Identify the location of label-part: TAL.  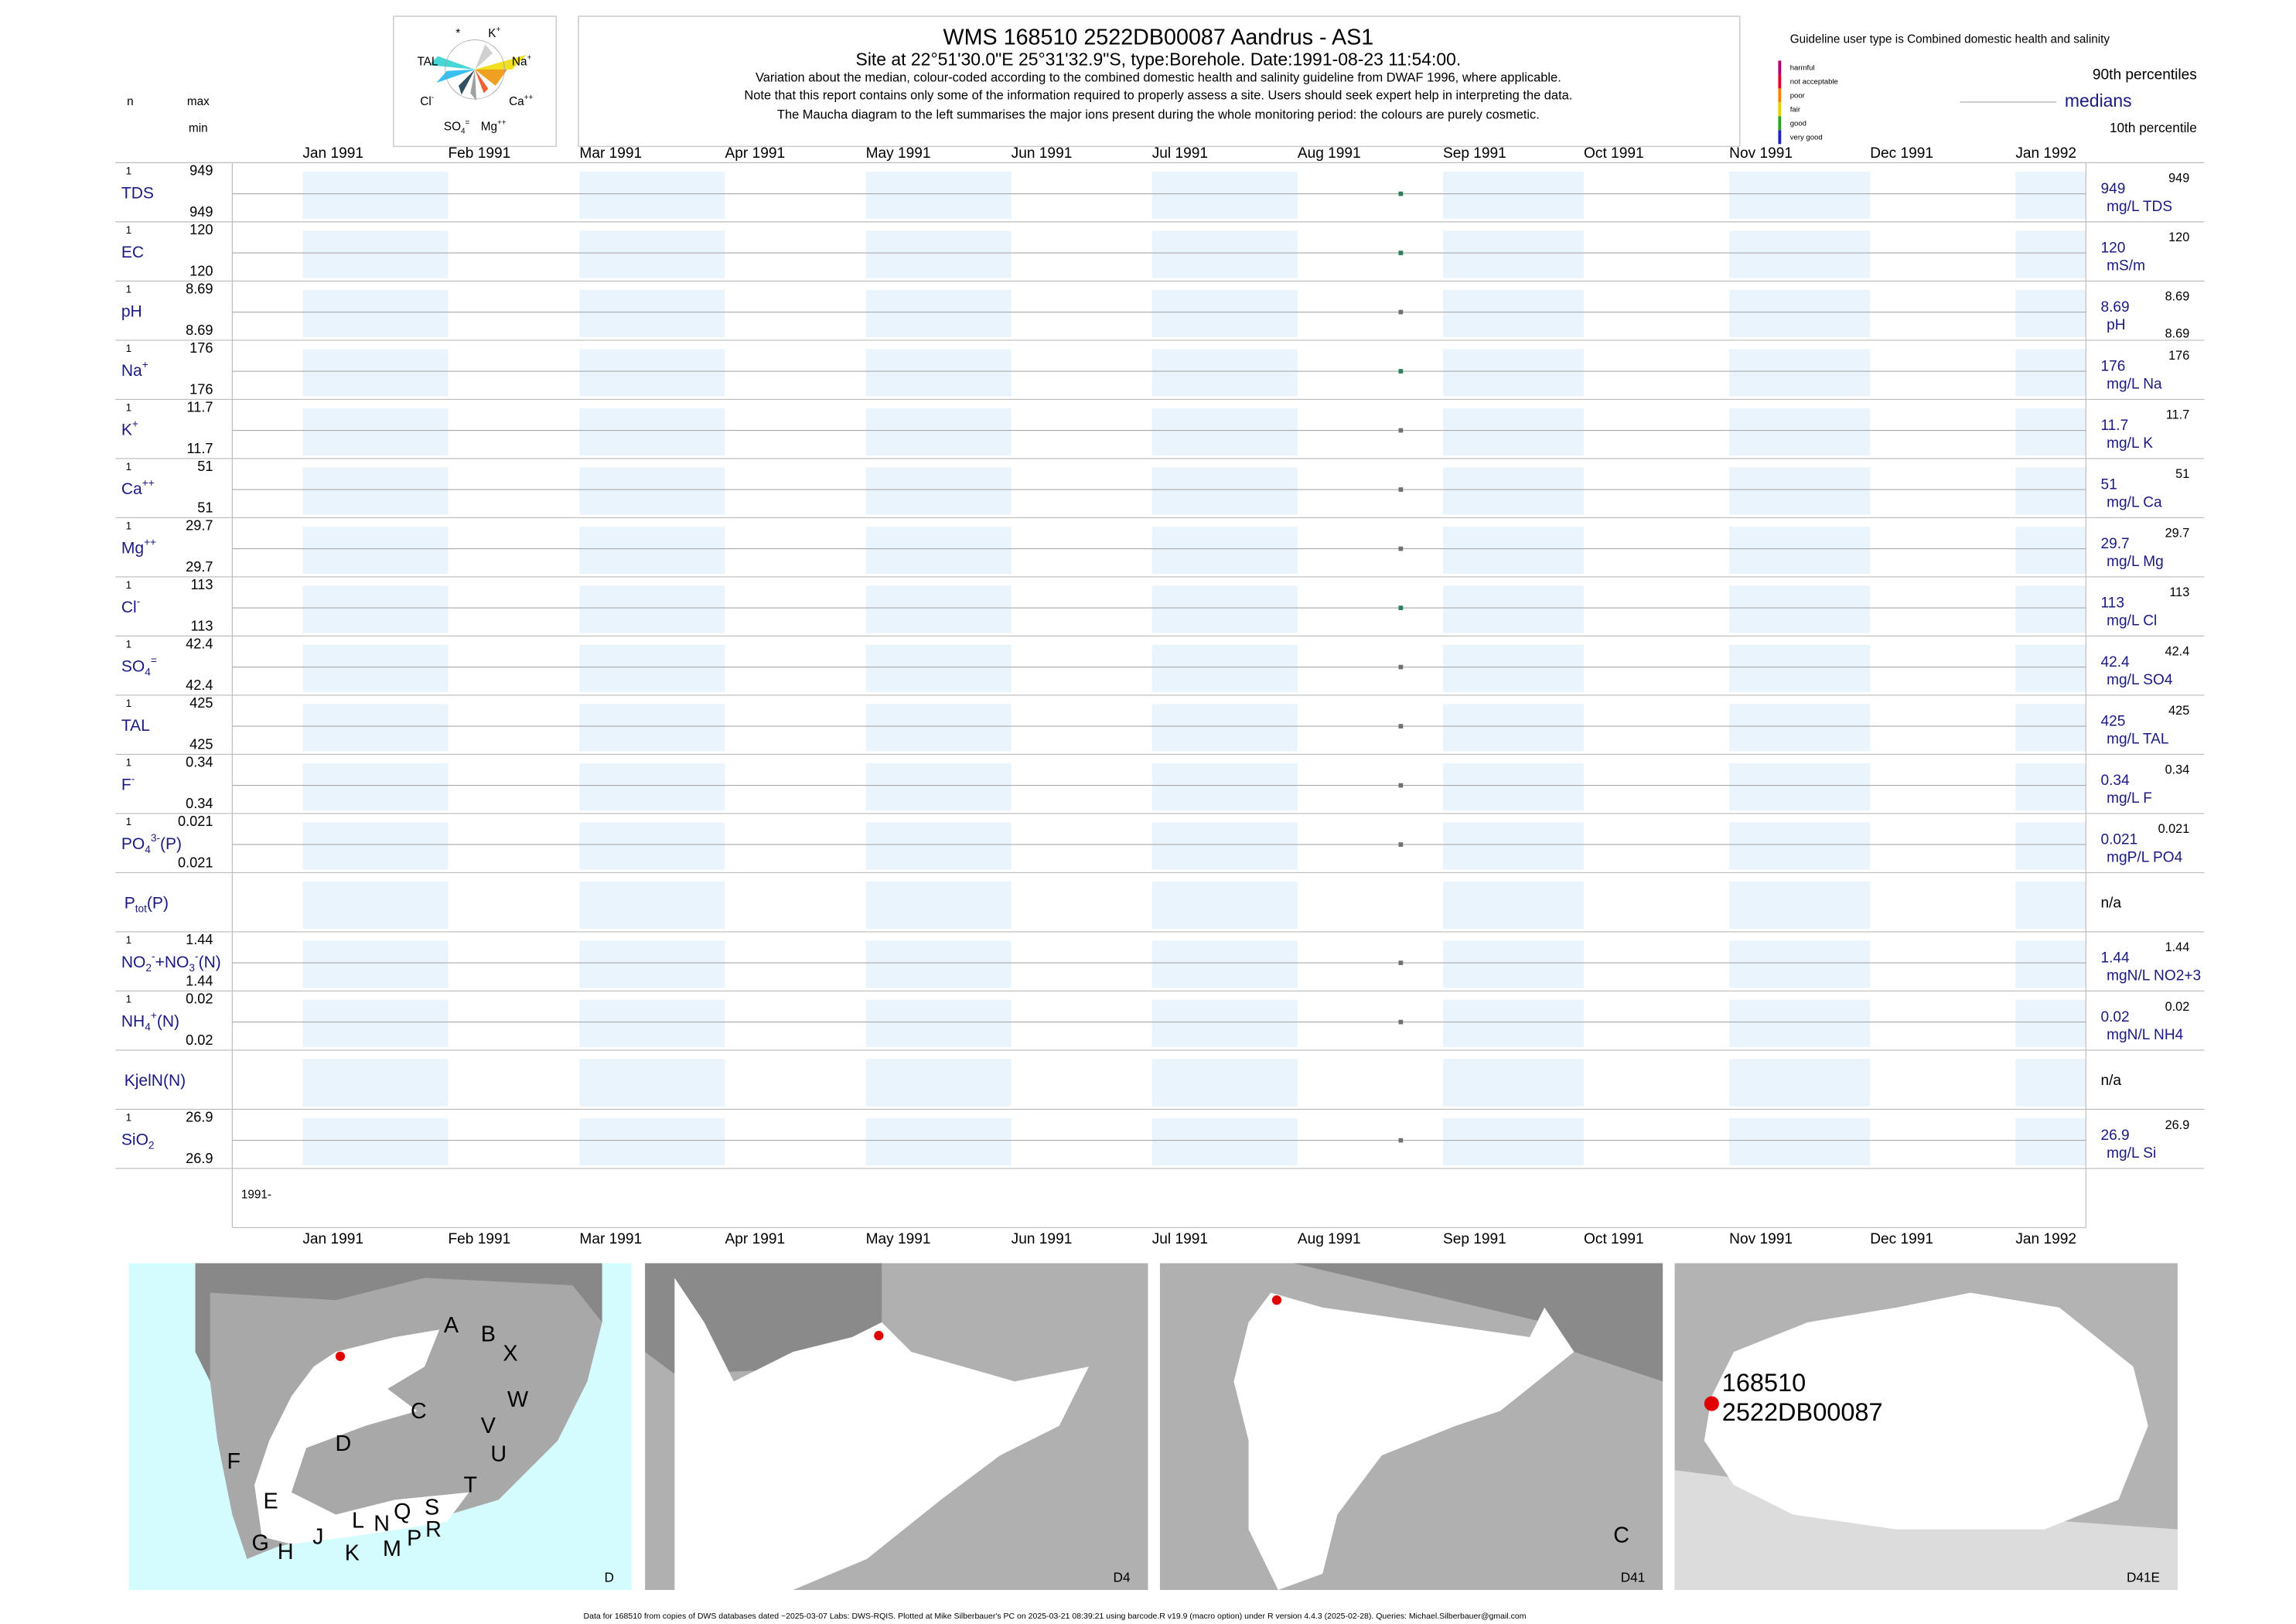
(135, 726).